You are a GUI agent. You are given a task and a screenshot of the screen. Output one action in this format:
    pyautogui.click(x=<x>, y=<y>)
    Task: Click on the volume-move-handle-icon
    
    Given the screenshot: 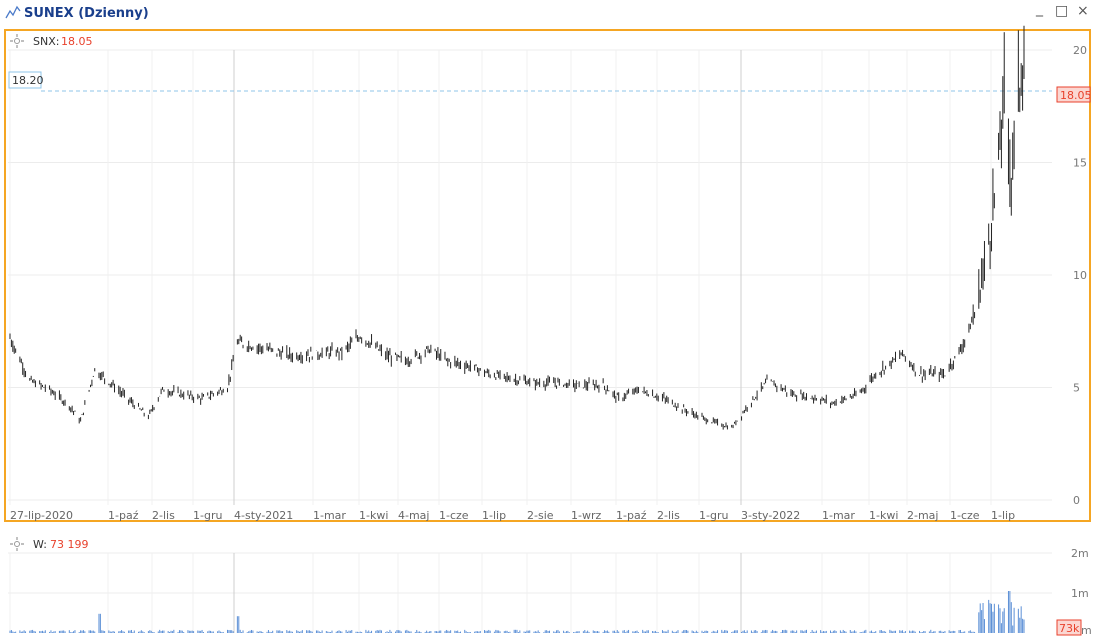 What is the action you would take?
    pyautogui.click(x=17, y=544)
    